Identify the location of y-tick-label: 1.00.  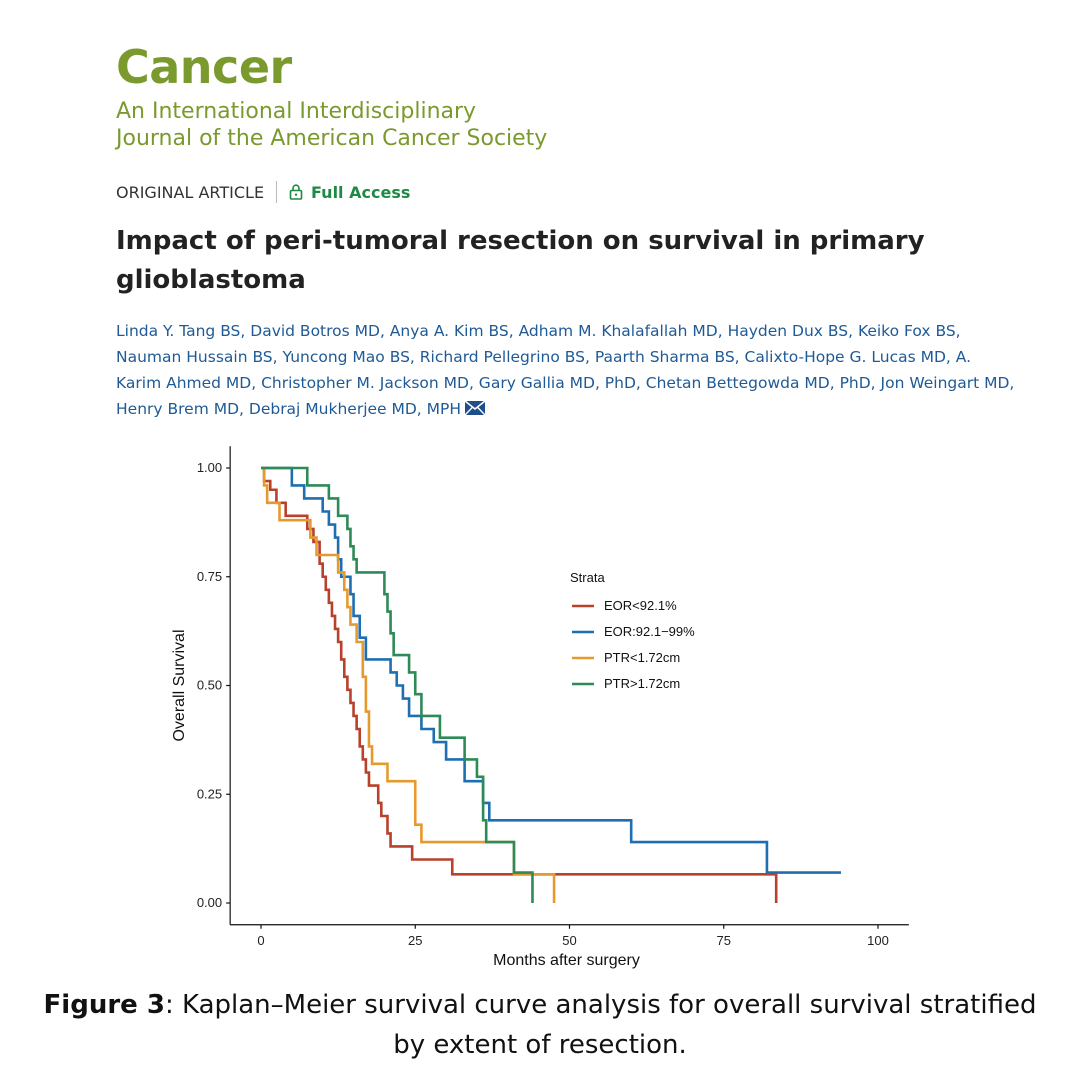
(209, 467).